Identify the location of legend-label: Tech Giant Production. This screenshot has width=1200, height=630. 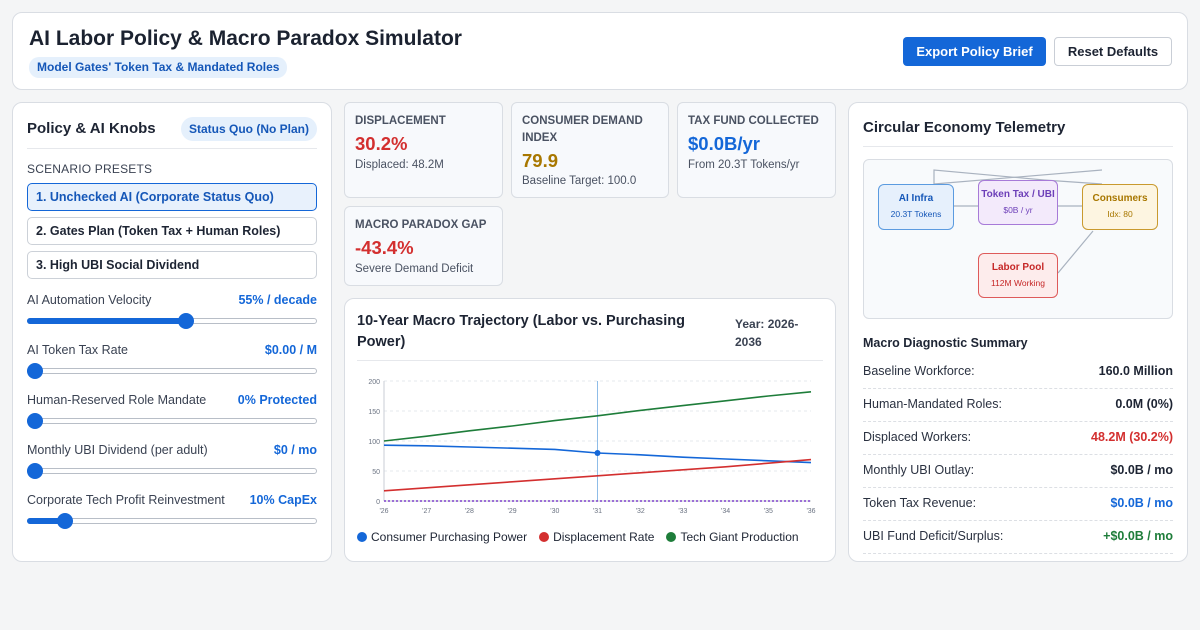
(739, 537).